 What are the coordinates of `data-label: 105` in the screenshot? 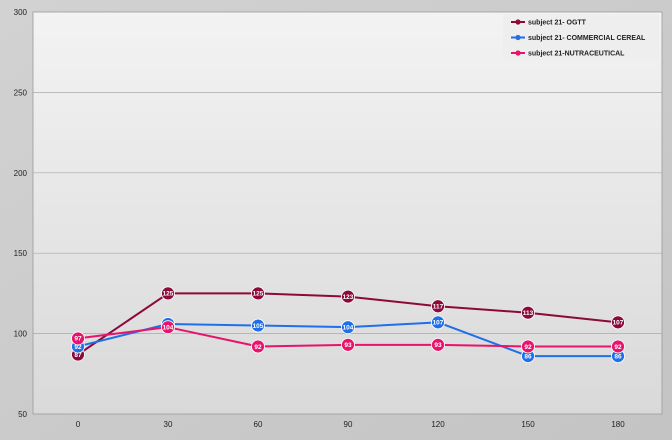 It's located at (258, 326).